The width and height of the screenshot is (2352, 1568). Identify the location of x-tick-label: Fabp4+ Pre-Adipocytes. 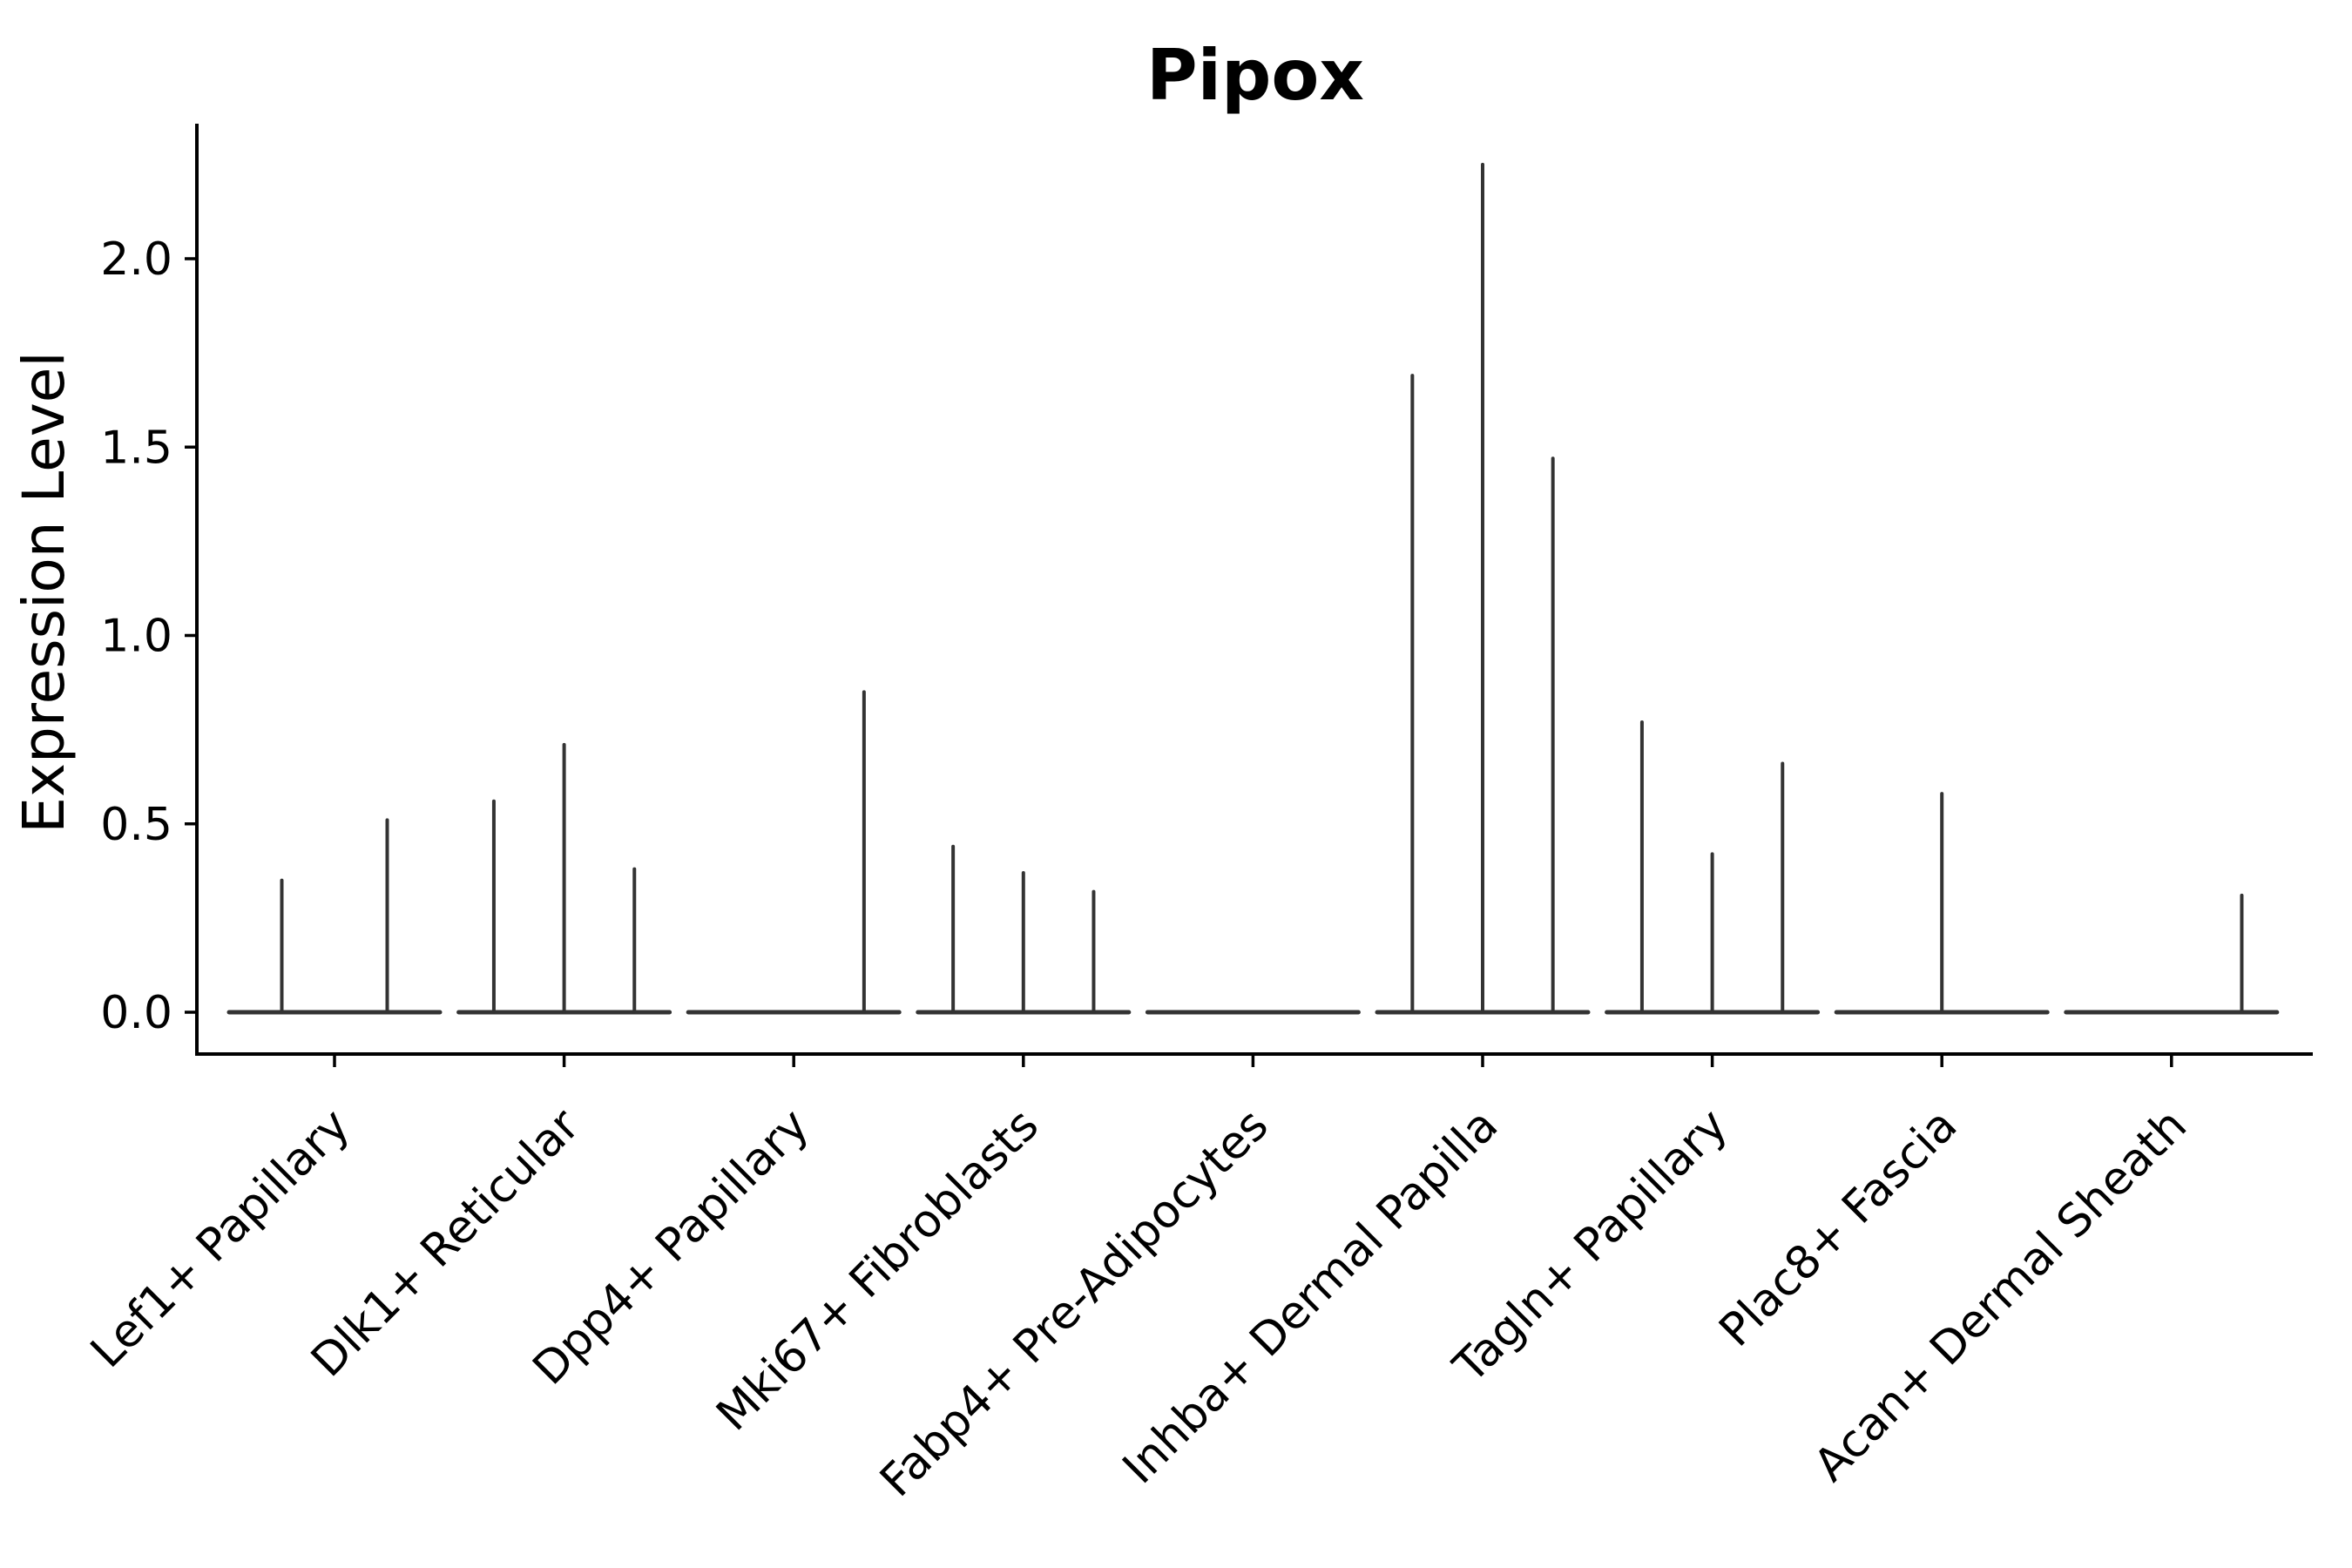
(1074, 1303).